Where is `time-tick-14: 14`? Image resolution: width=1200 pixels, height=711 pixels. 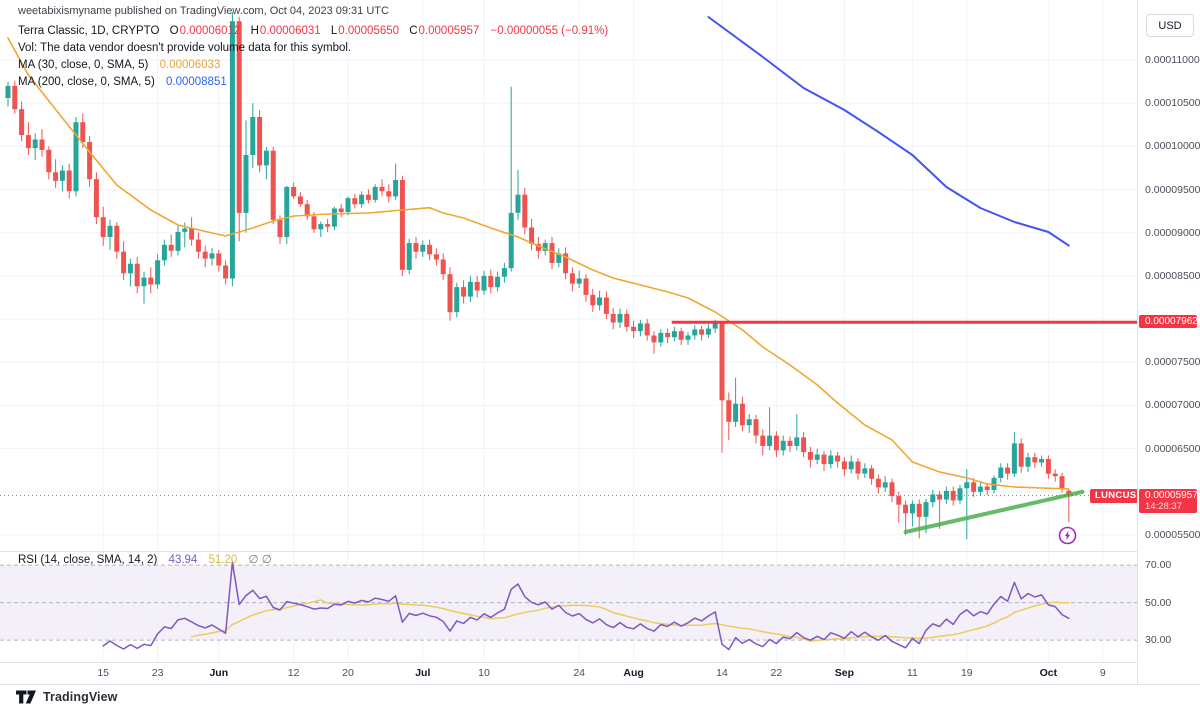
time-tick-14: 14 is located at coordinates (722, 673).